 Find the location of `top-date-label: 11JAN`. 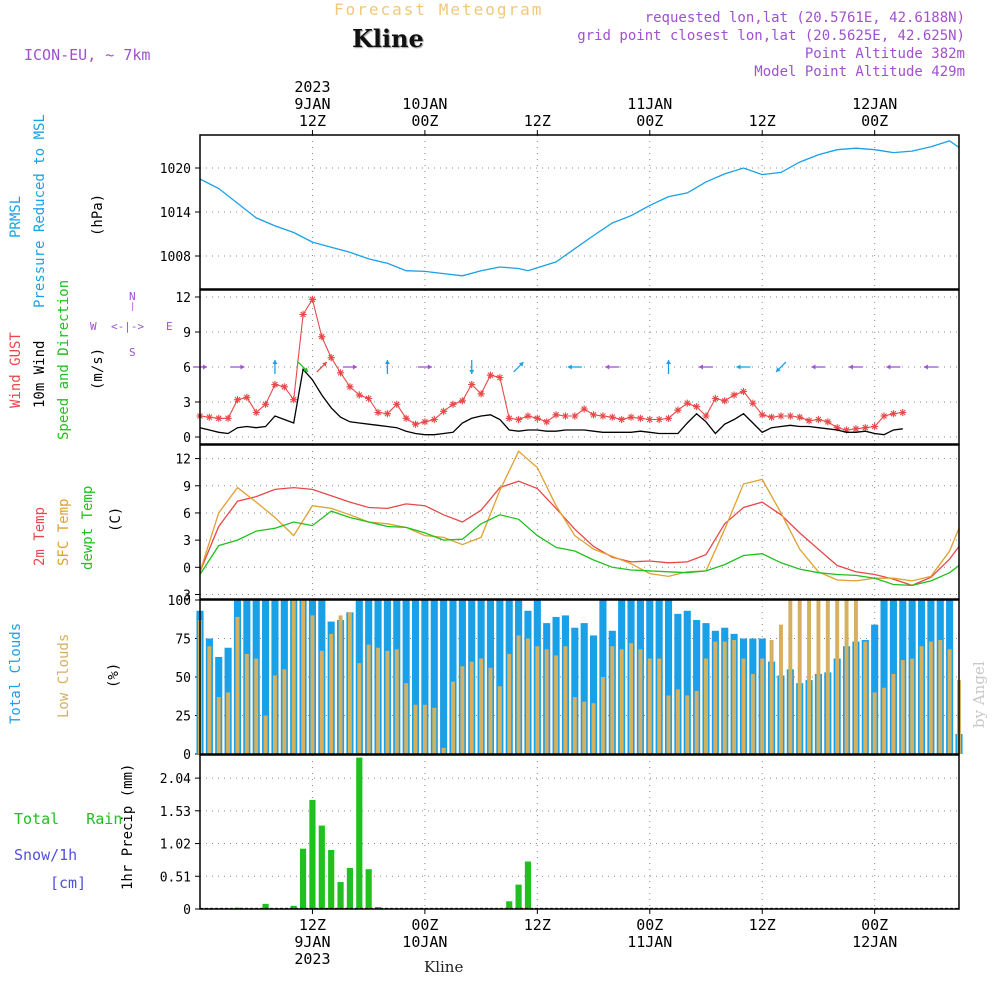

top-date-label: 11JAN is located at coordinates (649, 104).